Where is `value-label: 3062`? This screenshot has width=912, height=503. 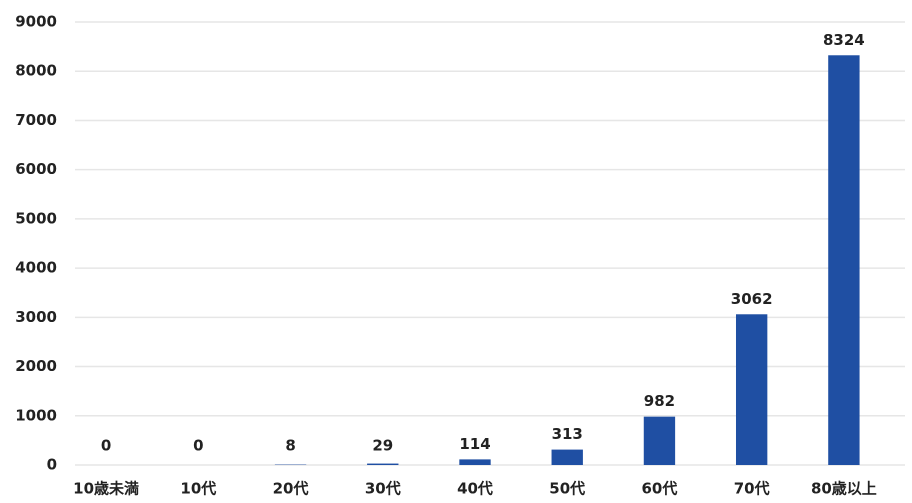
value-label: 3062 is located at coordinates (752, 299).